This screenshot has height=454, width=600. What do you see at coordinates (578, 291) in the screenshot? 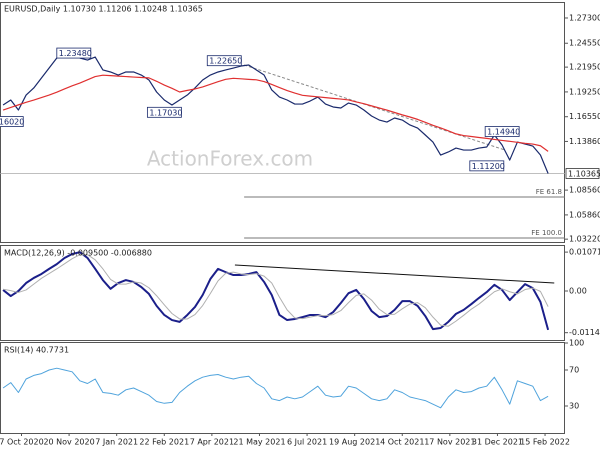
I see `y-tick-label: 0.00` at bounding box center [578, 291].